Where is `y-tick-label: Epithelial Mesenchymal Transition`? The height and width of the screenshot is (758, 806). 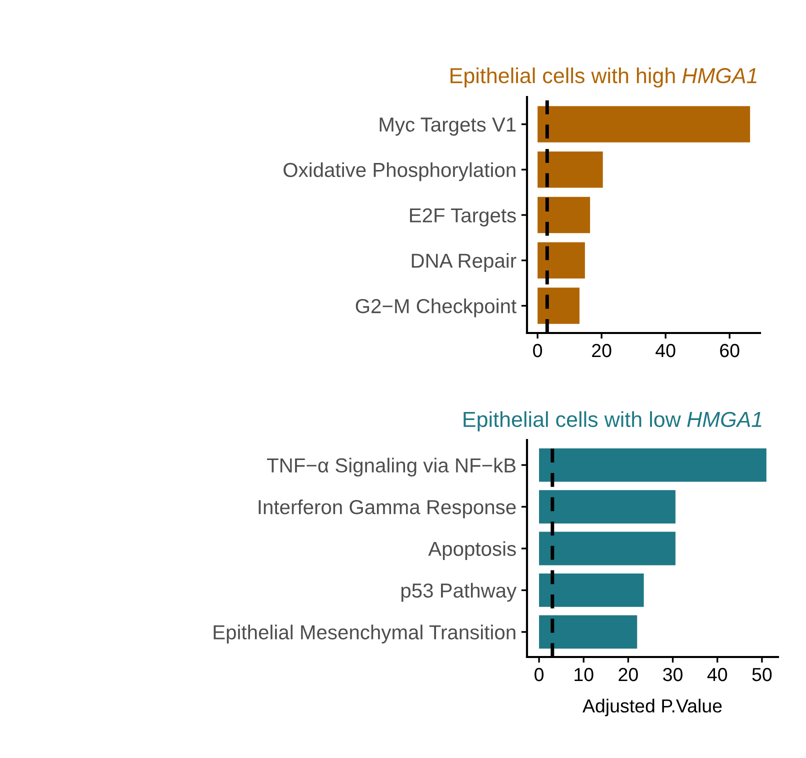
y-tick-label: Epithelial Mesenchymal Transition is located at coordinates (365, 634).